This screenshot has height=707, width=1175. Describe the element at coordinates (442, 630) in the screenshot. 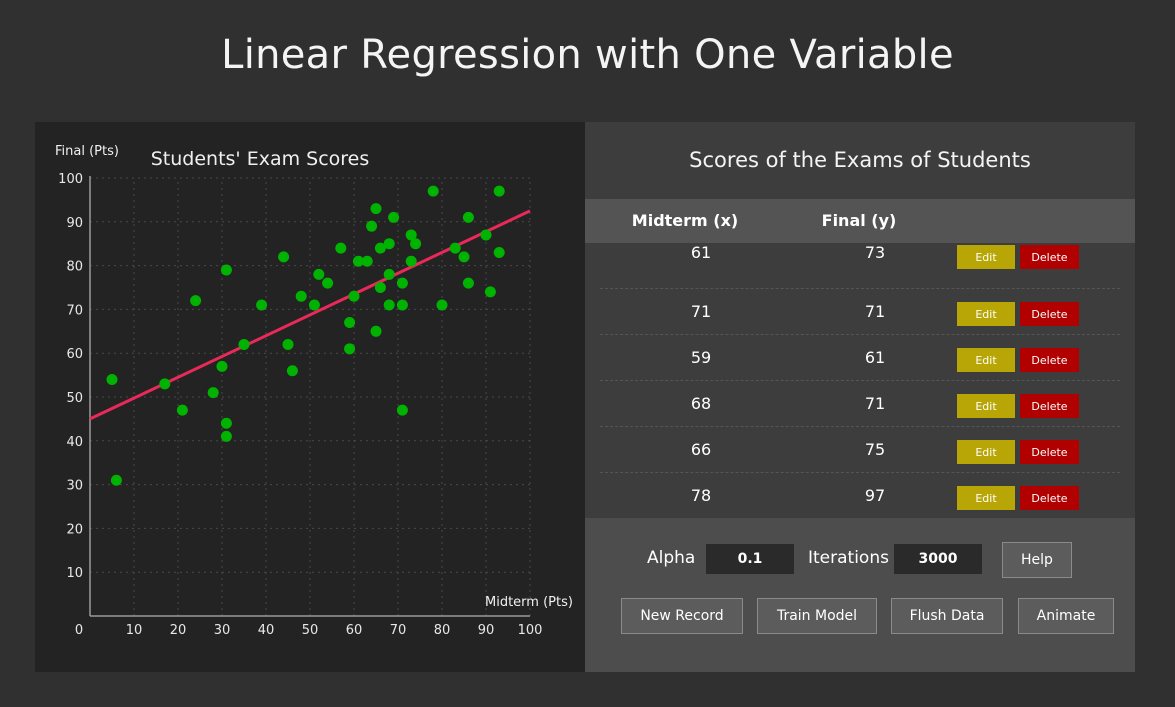

I see `x-tick-label: 80` at that location.